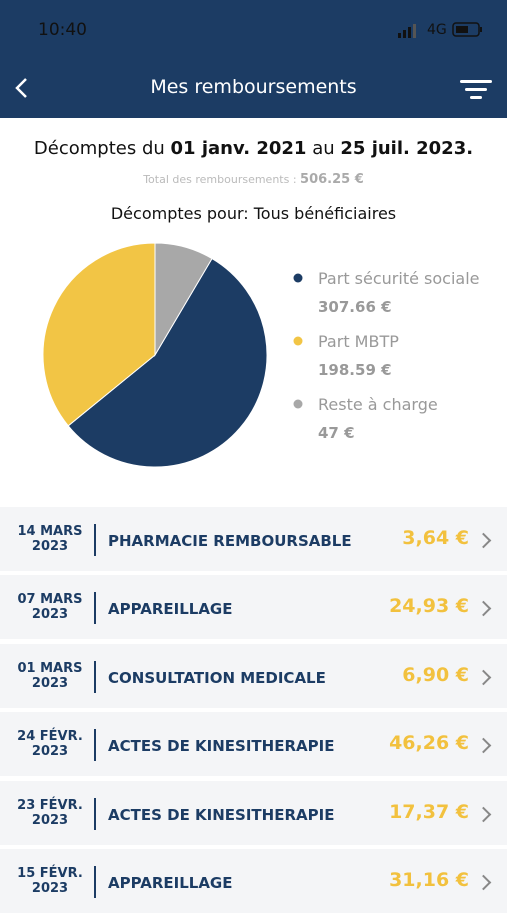 The height and width of the screenshot is (913, 507). What do you see at coordinates (407, 148) in the screenshot?
I see `date: 25 juil. 2023.` at bounding box center [407, 148].